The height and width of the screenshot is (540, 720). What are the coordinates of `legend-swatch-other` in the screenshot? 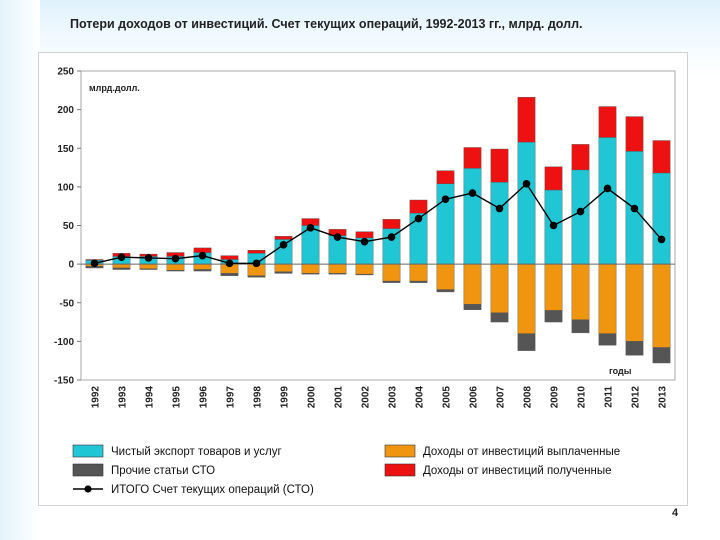 It's located at (88, 470).